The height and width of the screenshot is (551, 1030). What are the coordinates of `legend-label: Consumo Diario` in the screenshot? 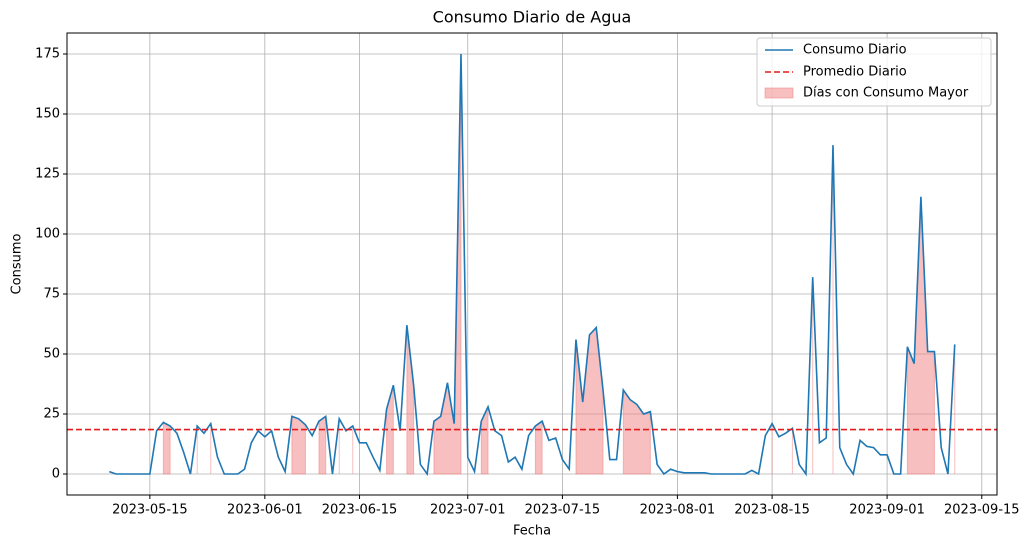 It's located at (855, 50).